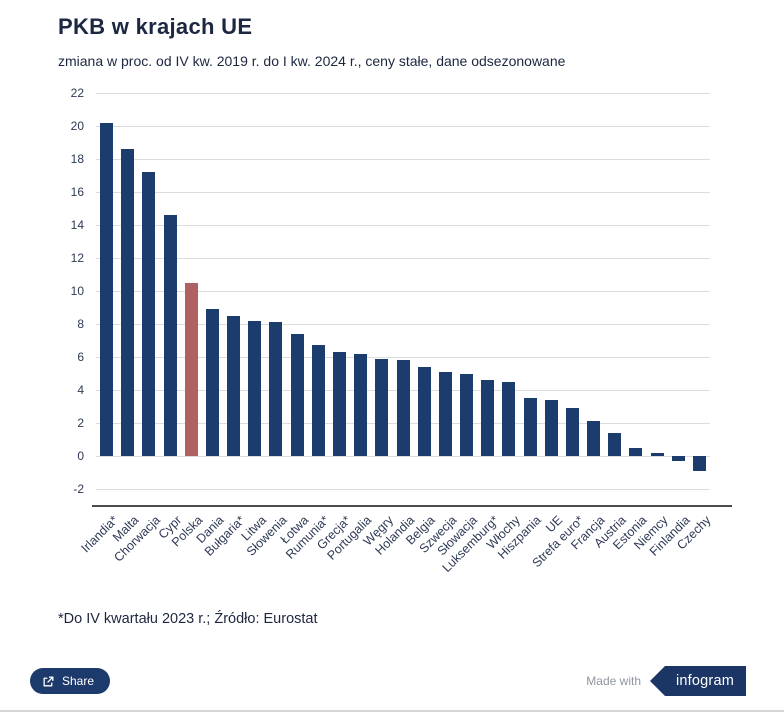  Describe the element at coordinates (572, 432) in the screenshot. I see `bar-Strefa euro*` at that location.